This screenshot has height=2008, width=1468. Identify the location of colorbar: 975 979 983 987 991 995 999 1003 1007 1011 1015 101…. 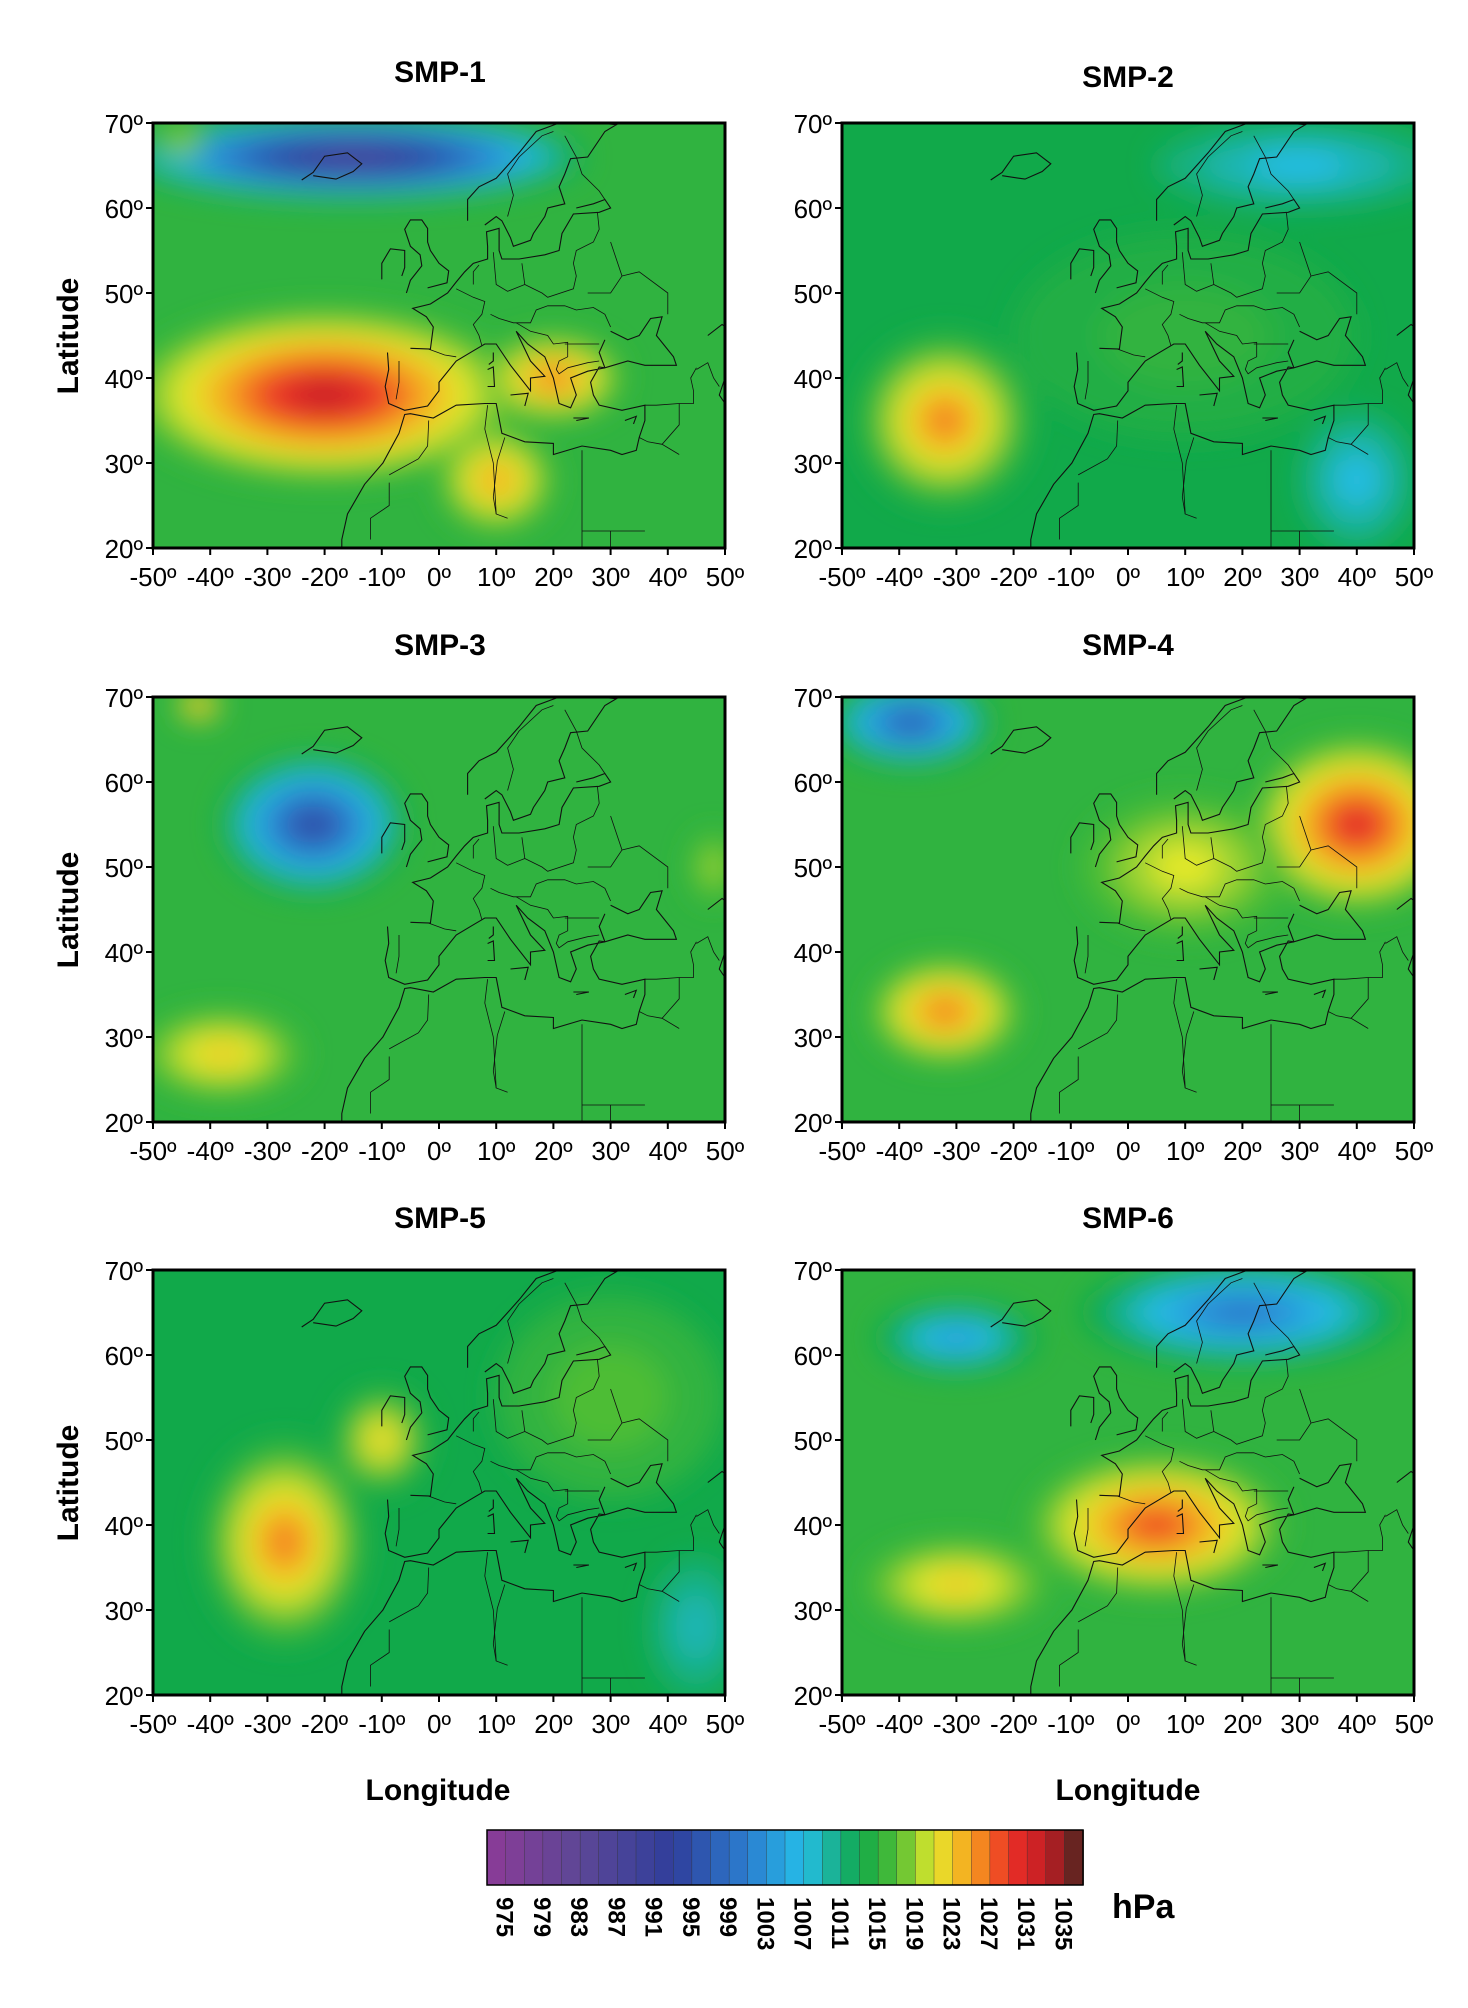
(830, 1889).